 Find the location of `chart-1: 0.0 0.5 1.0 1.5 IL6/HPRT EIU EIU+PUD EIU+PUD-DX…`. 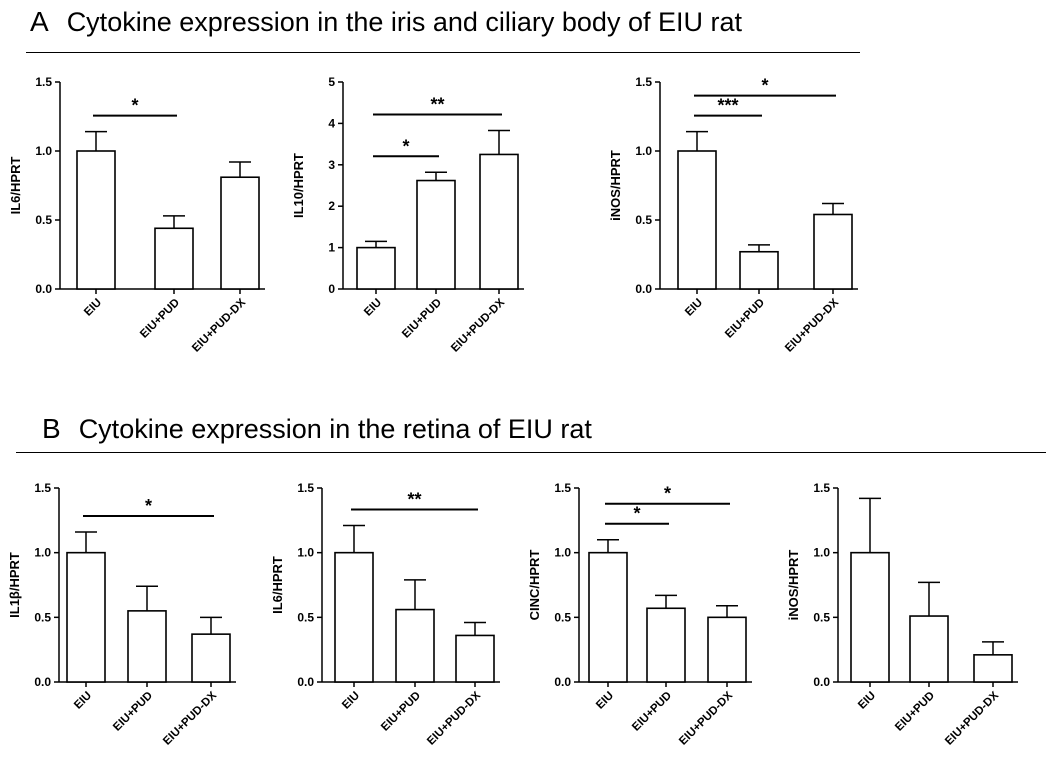

chart-1: 0.0 0.5 1.0 1.5 IL6/HPRT EIU EIU+PUD EIU+PUD-DX… is located at coordinates (136, 215).